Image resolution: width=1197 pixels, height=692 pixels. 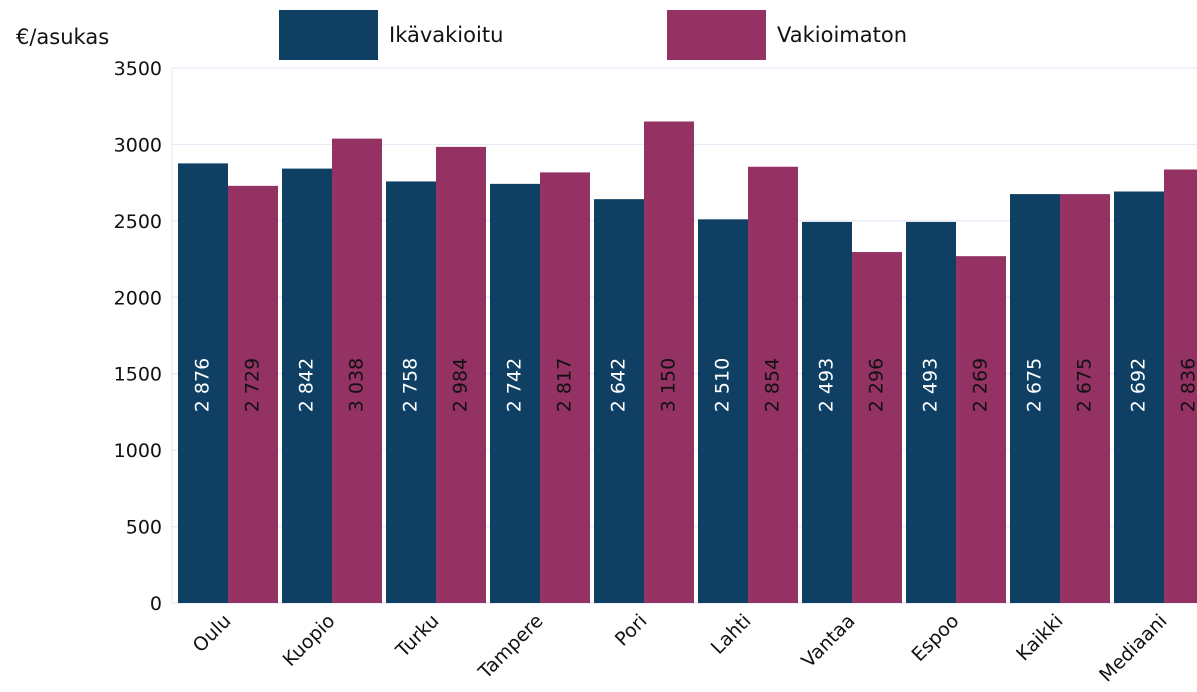 What do you see at coordinates (981, 385) in the screenshot?
I see `value-label: 2 269` at bounding box center [981, 385].